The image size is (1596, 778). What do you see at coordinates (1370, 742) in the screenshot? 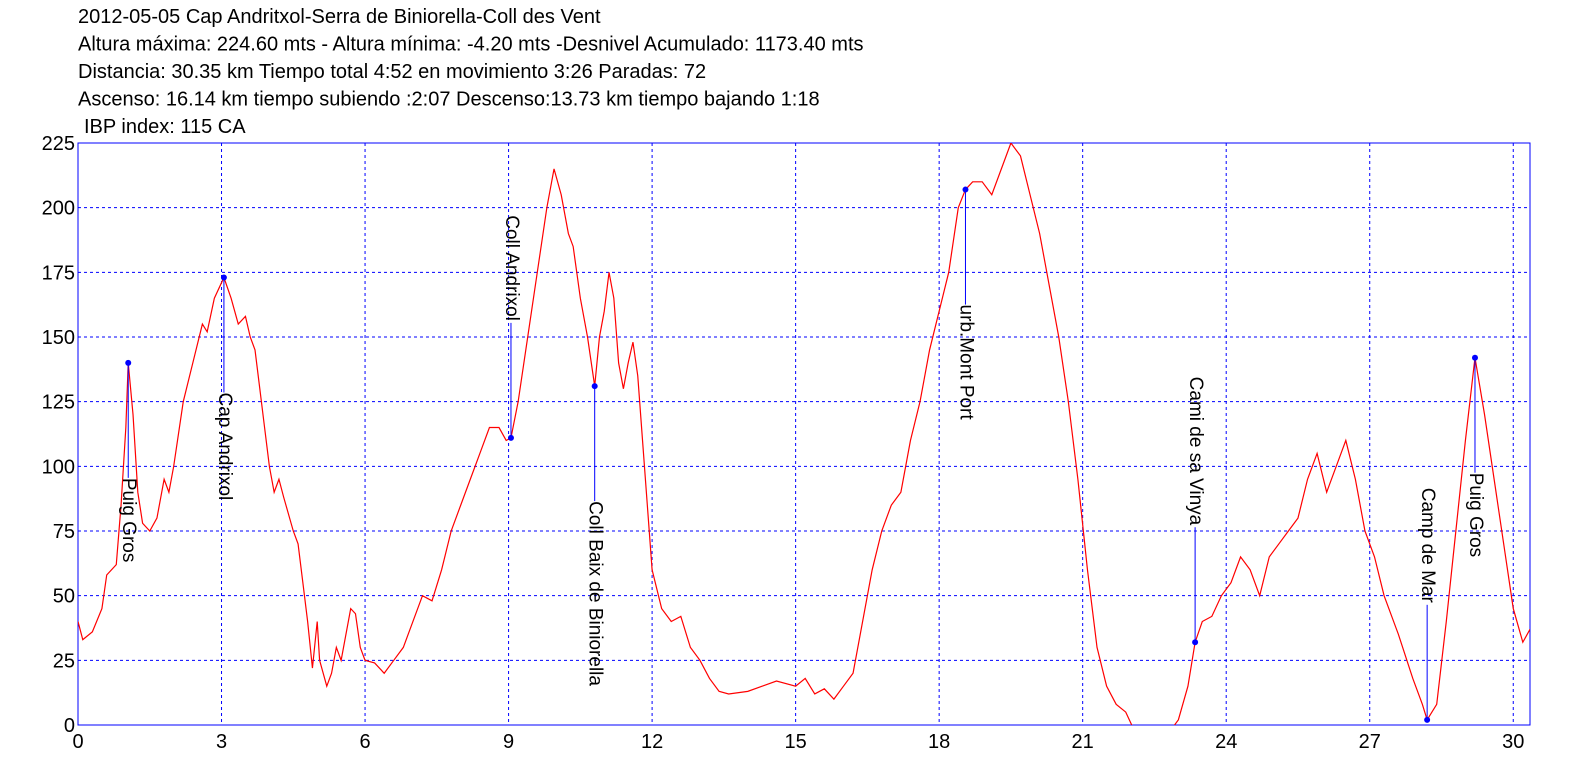
I see `x-tick-label: 27` at bounding box center [1370, 742].